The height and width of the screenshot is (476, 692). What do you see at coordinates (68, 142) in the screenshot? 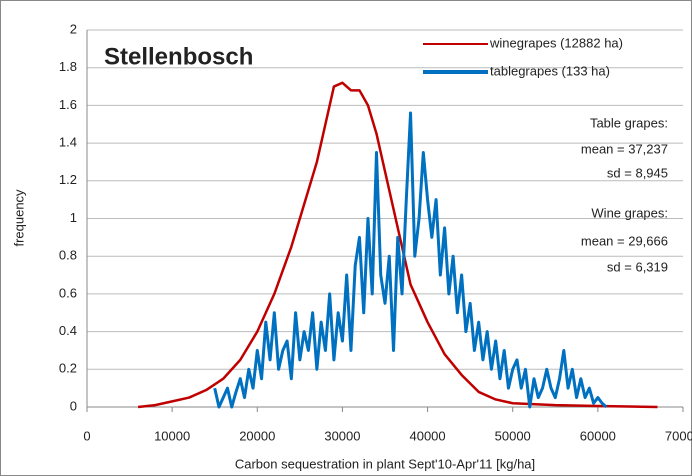
I see `y-tick-label: 1.4` at bounding box center [68, 142].